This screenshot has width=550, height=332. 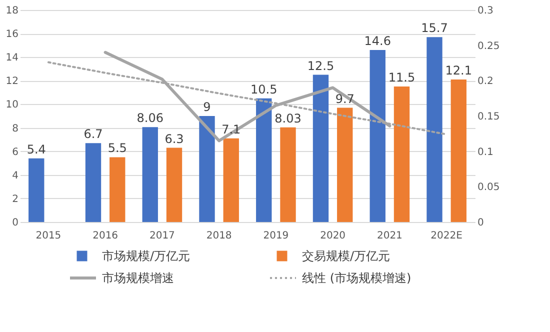 What do you see at coordinates (138, 278) in the screenshot?
I see `legend-label: 市场规模增速` at bounding box center [138, 278].